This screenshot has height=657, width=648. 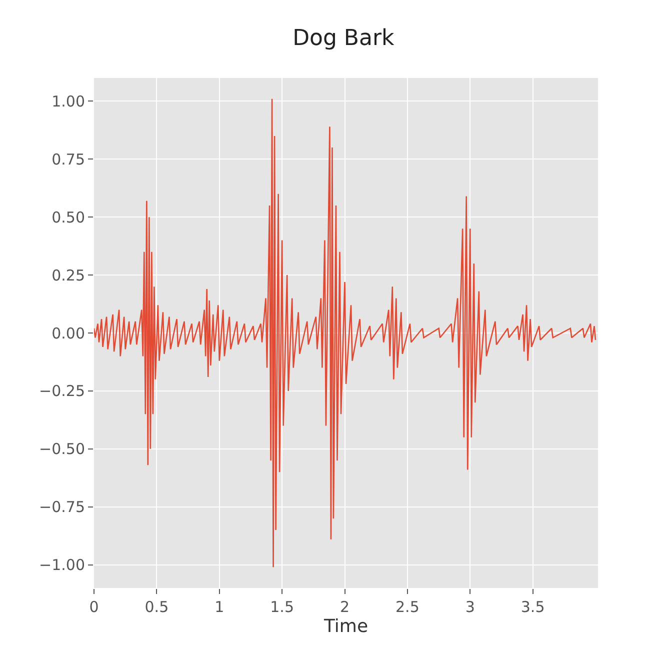 I want to click on x-tick-label: 0, so click(x=94, y=607).